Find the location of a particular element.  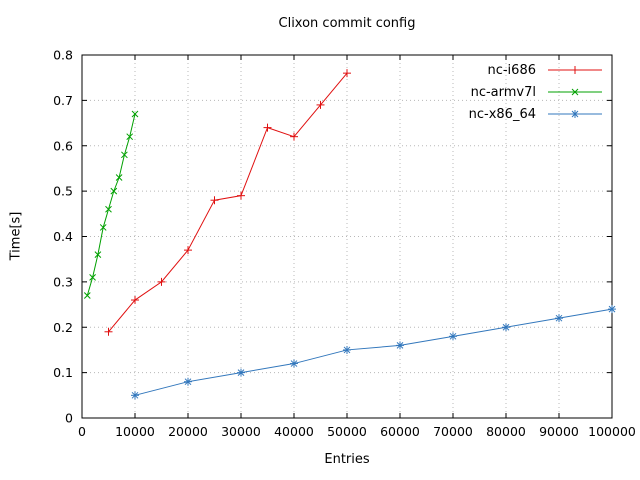

svg-text: 40000 is located at coordinates (294, 431).